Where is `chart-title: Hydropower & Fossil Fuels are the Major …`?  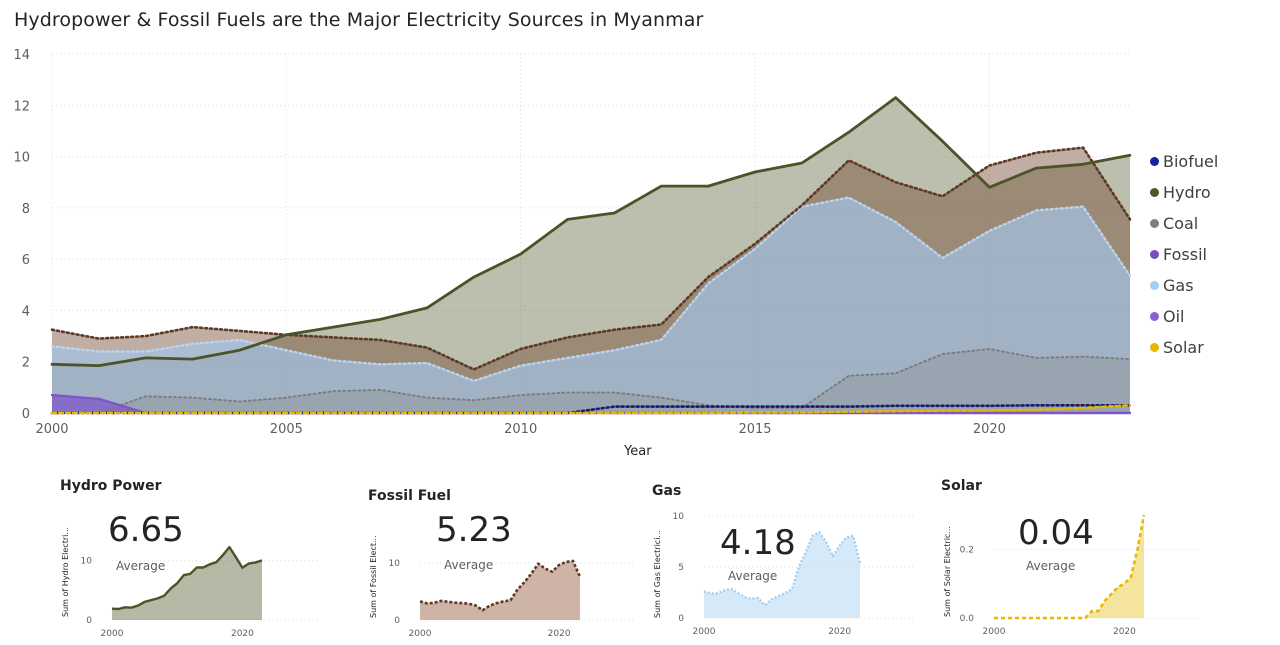
chart-title: Hydropower & Fossil Fuels are the Major … is located at coordinates (359, 20).